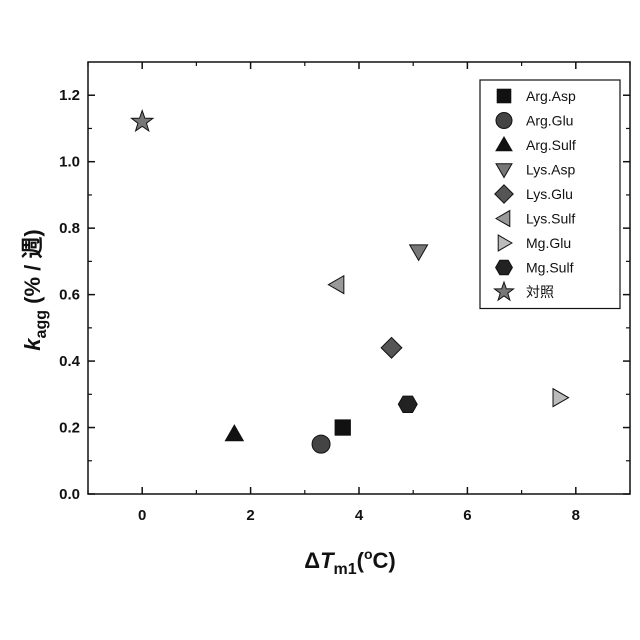 The height and width of the screenshot is (640, 640). What do you see at coordinates (551, 145) in the screenshot?
I see `legend-label: Arg.Sulf` at bounding box center [551, 145].